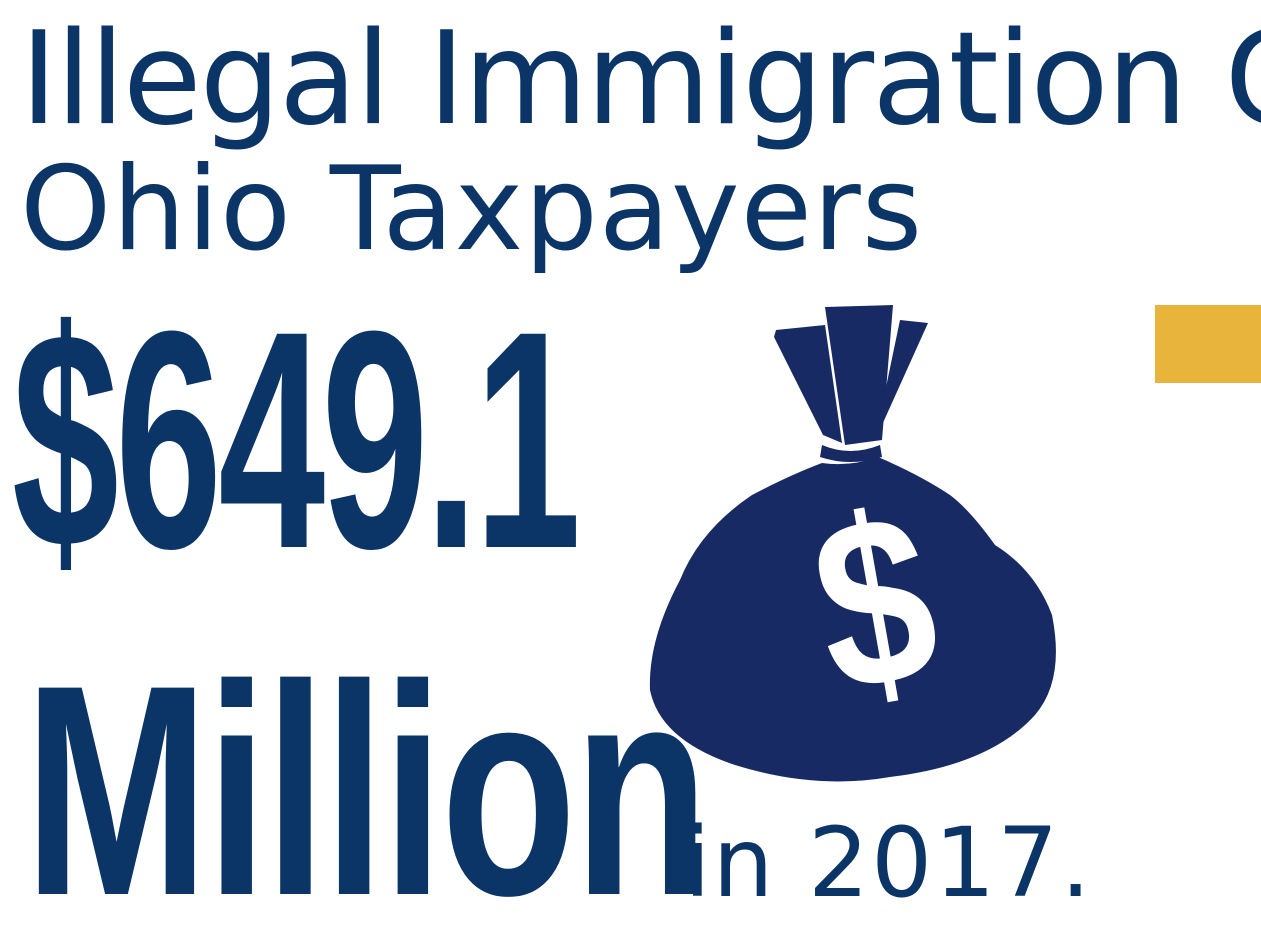 This screenshot has width=1261, height=931. I want to click on accent-block, so click(1208, 344).